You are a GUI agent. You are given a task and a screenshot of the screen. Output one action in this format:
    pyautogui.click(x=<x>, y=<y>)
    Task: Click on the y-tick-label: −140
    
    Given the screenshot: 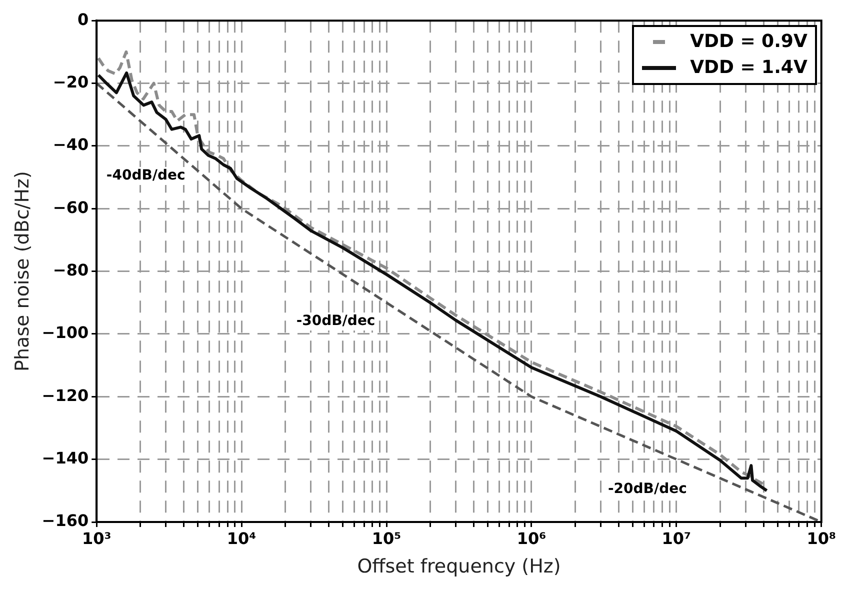 What is the action you would take?
    pyautogui.click(x=65, y=458)
    